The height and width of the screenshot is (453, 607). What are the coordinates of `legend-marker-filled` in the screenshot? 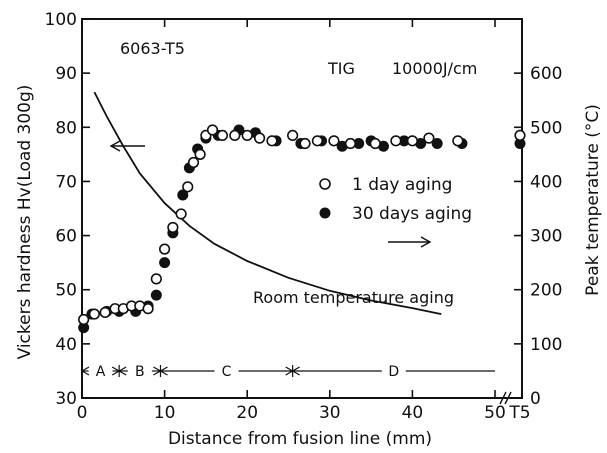 It's located at (325, 213).